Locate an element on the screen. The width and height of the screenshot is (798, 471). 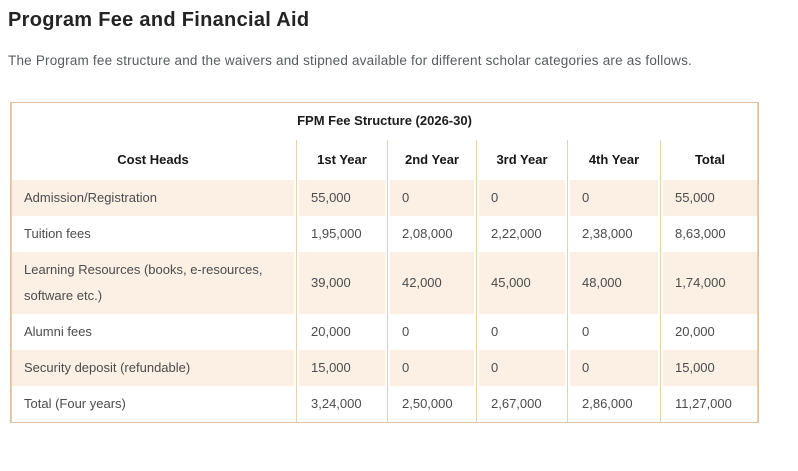
column-header-2nd-year: 2nd Year is located at coordinates (432, 160).